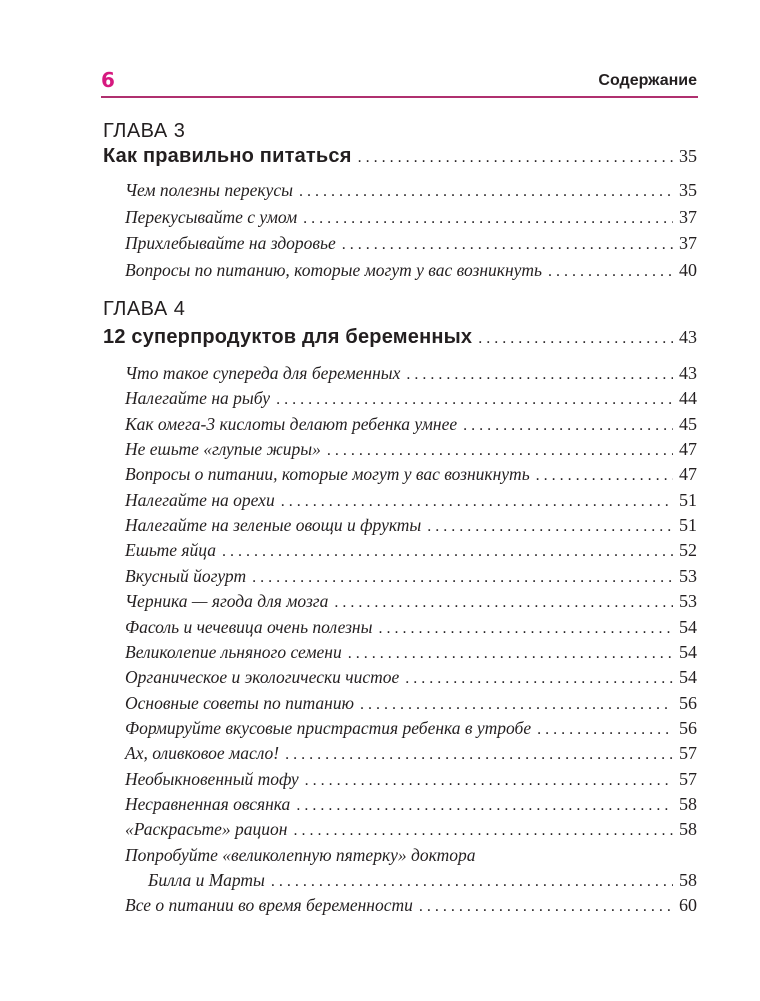 This screenshot has height=1001, width=760. Describe the element at coordinates (411, 601) in the screenshot. I see `toc-entry: Черника — ягода для мозга 53` at that location.